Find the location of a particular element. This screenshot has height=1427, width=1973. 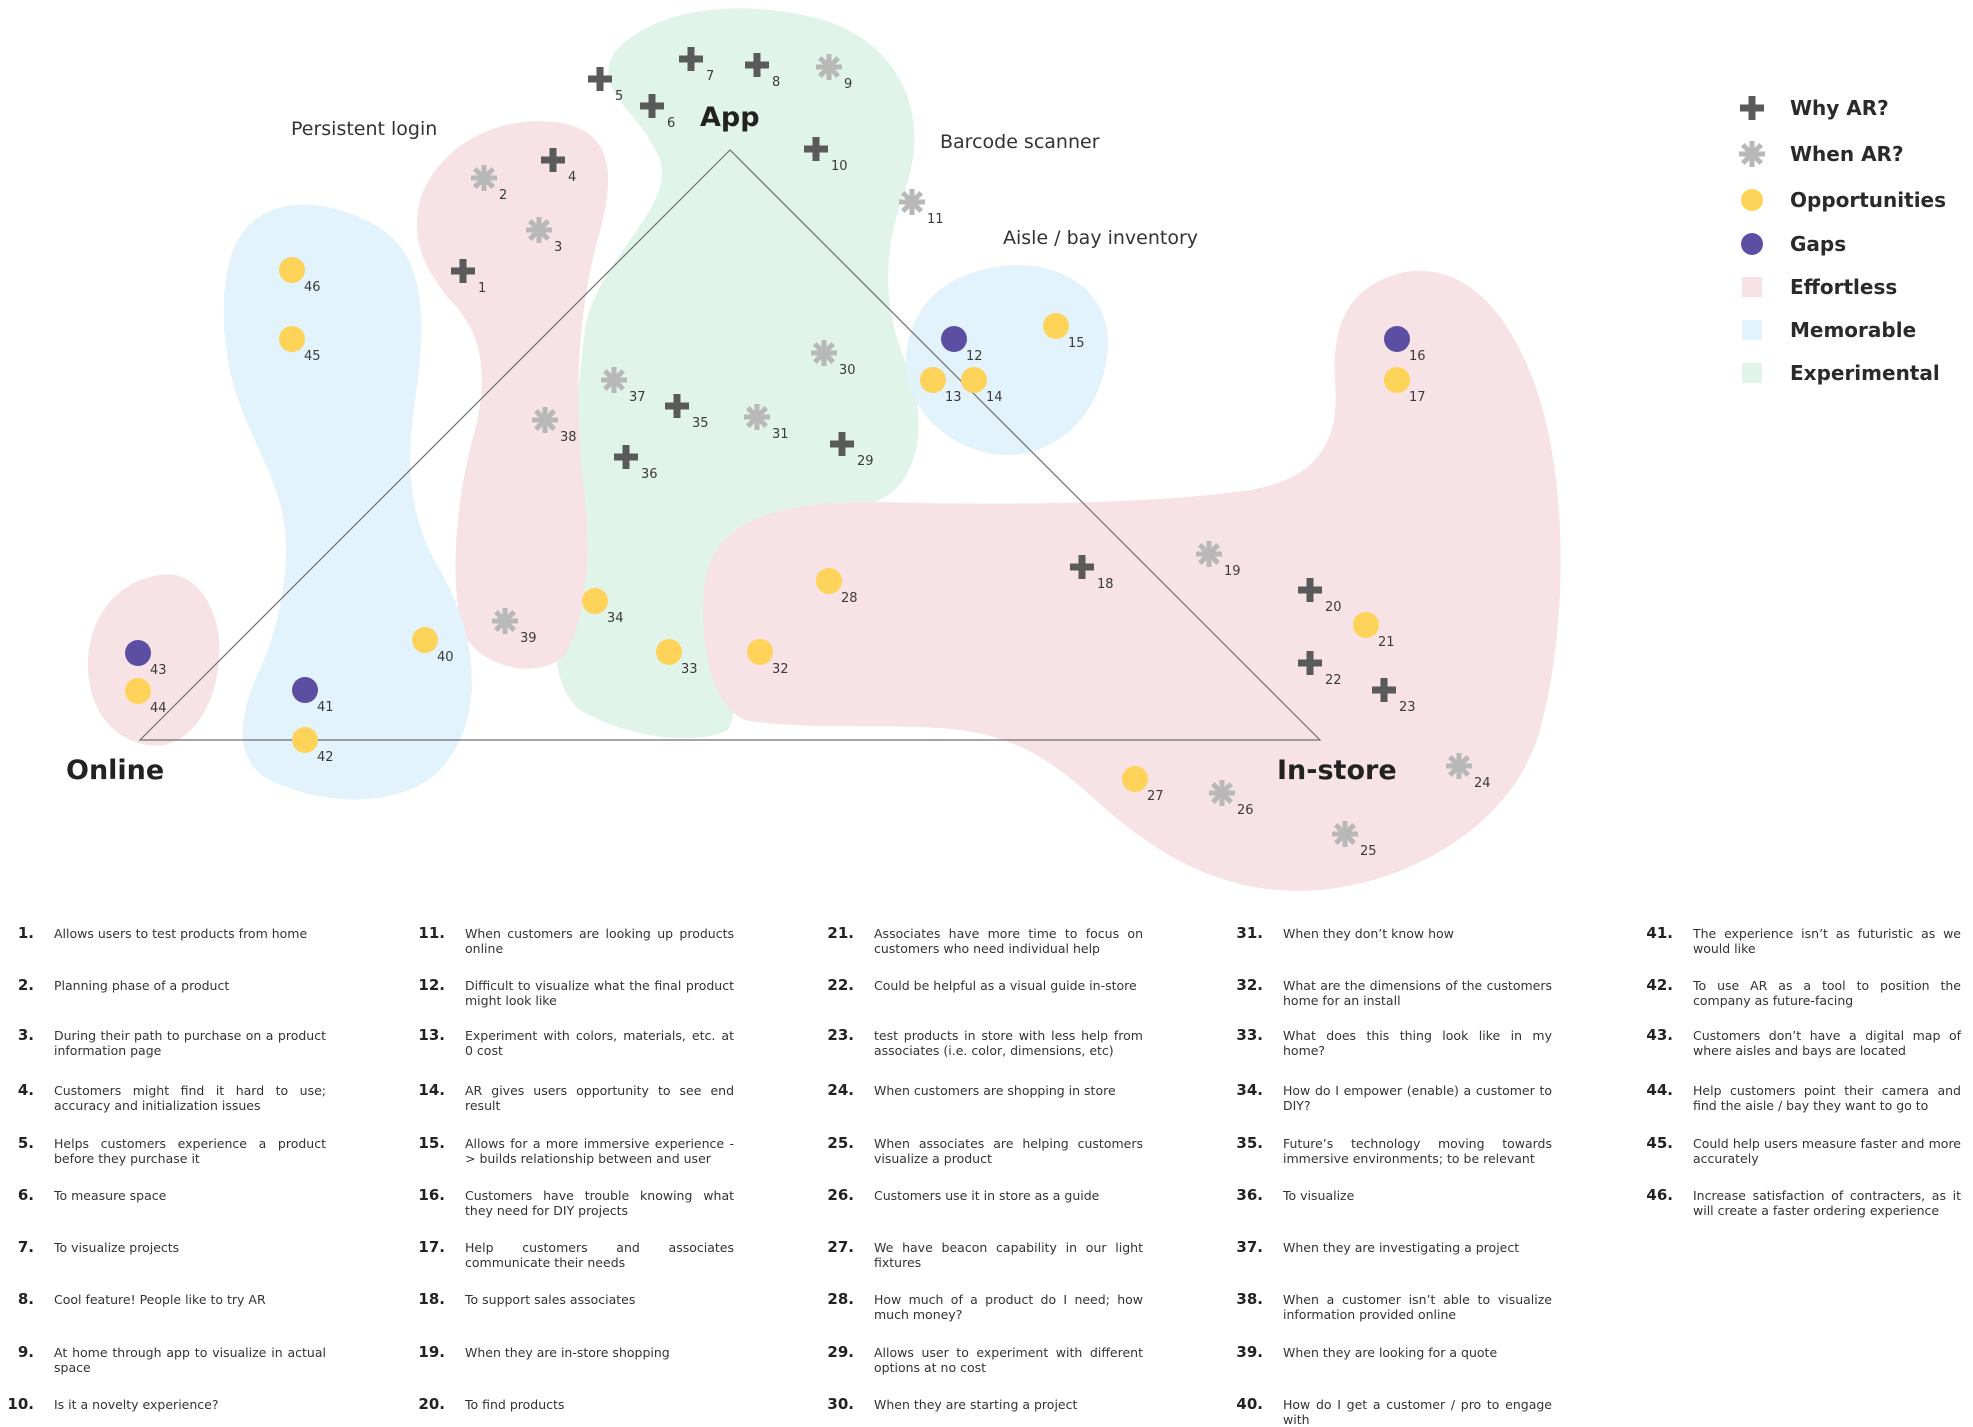

note-number: 45. is located at coordinates (1659, 1143).